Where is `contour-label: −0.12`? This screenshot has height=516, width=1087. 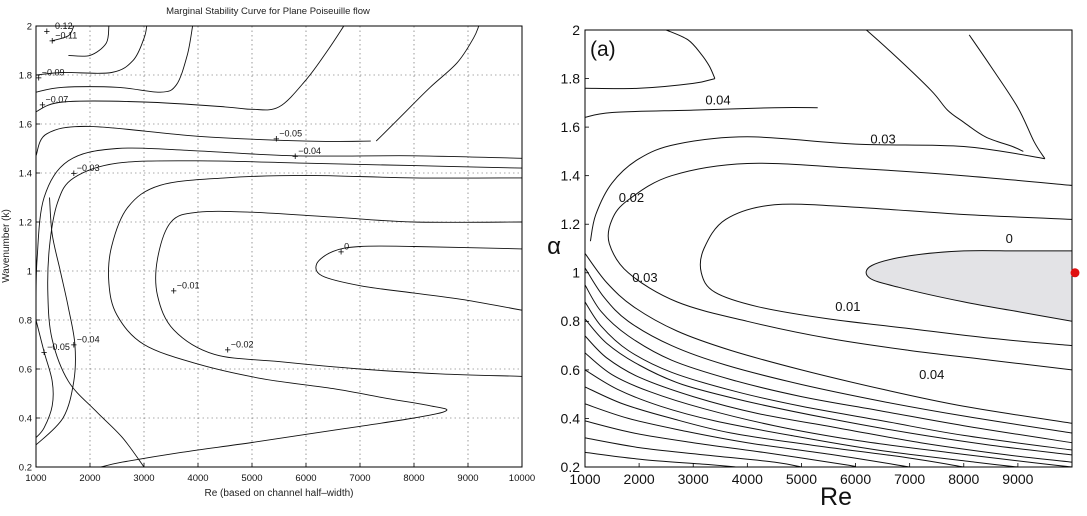 contour-label: −0.12 is located at coordinates (61, 26).